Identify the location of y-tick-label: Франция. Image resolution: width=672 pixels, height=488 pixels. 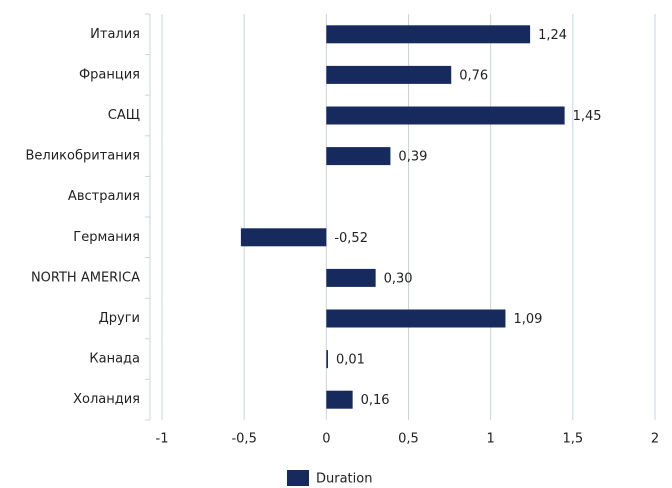
(109, 74).